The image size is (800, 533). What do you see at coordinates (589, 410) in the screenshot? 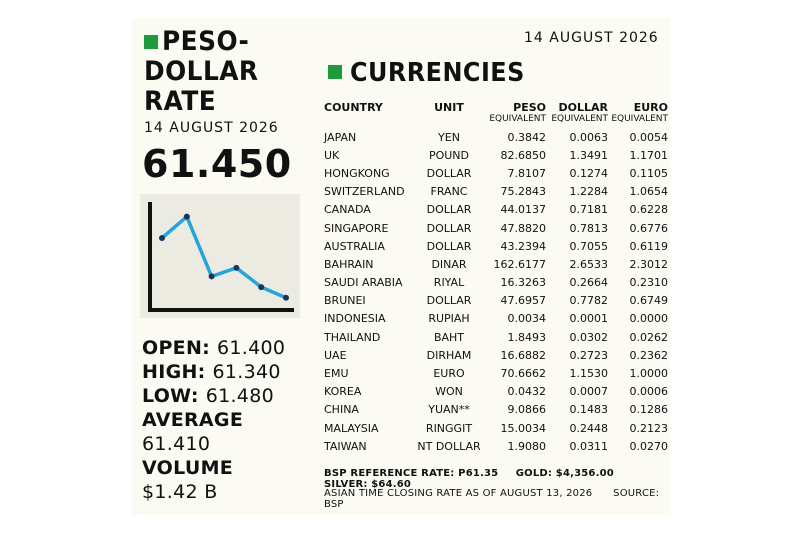
I see `dollar-cell: 0.1483` at bounding box center [589, 410].